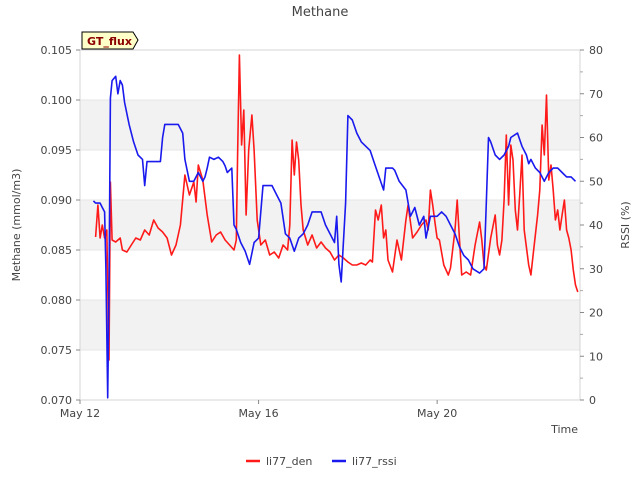  Describe the element at coordinates (258, 413) in the screenshot. I see `x-tick-label-1: May 16` at that location.